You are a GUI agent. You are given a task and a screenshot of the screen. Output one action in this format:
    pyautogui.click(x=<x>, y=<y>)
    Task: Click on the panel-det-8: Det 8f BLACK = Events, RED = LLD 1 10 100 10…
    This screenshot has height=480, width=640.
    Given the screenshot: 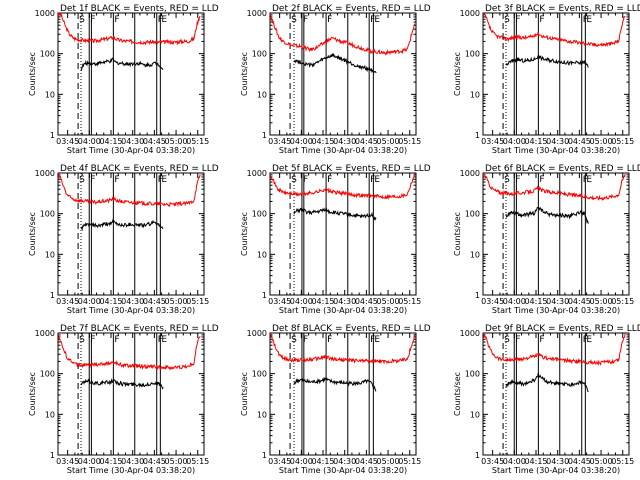 What is the action you would take?
    pyautogui.click(x=335, y=399)
    